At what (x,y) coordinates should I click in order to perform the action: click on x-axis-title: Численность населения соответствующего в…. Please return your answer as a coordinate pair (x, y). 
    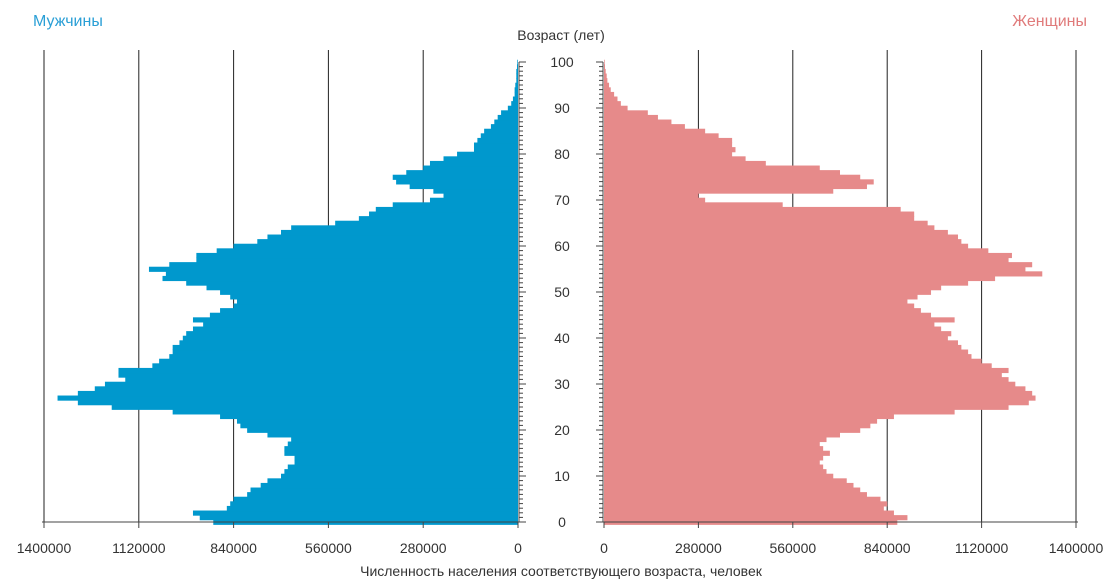
    Looking at the image, I should click on (561, 571).